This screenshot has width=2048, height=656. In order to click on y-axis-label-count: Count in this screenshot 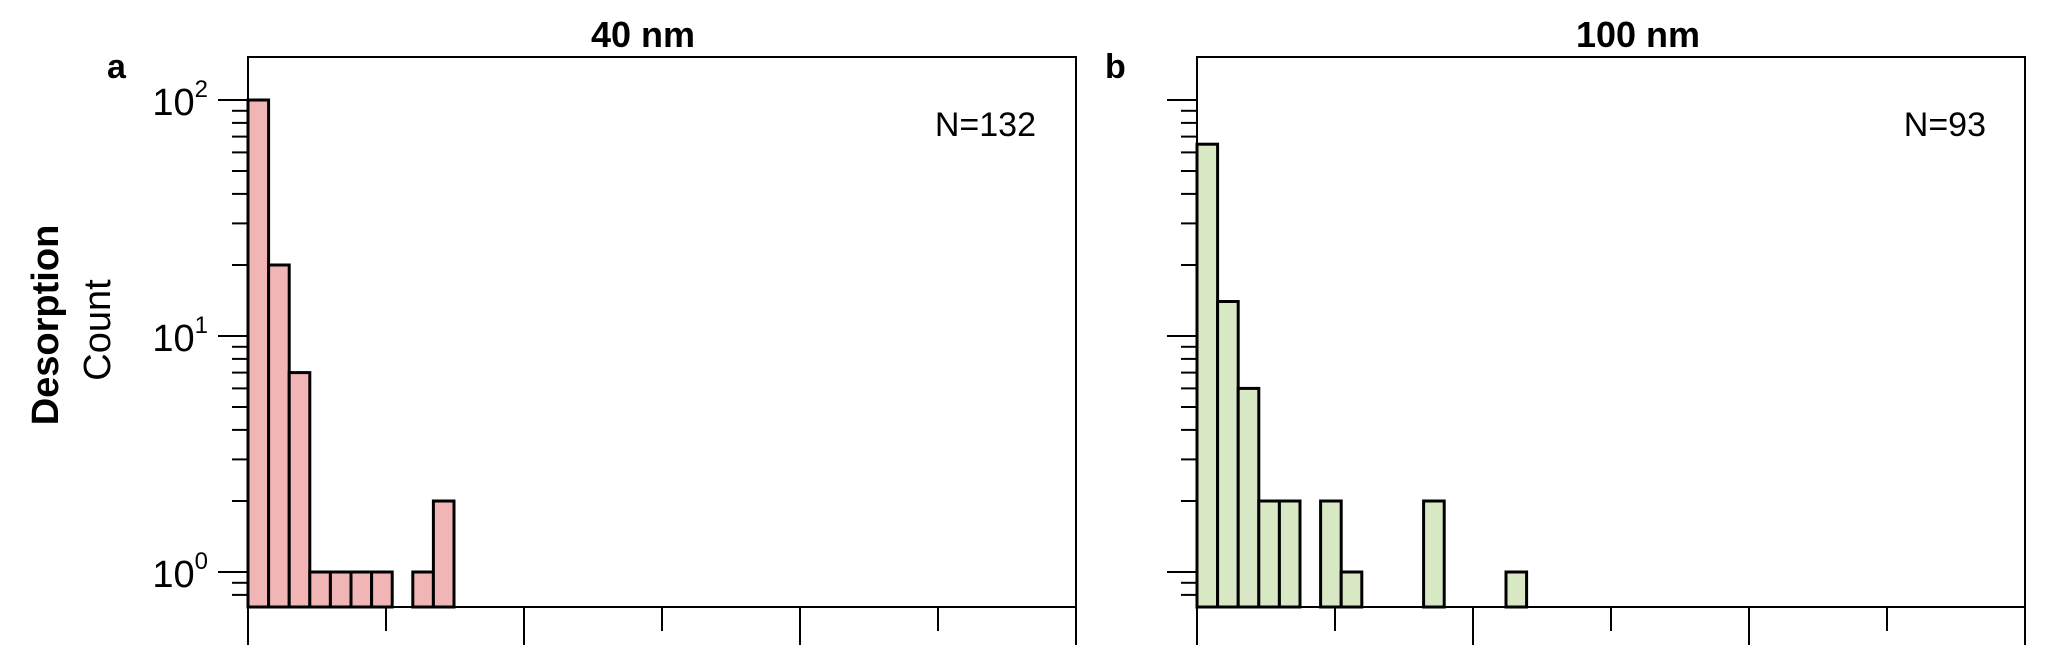, I will do `click(98, 330)`.